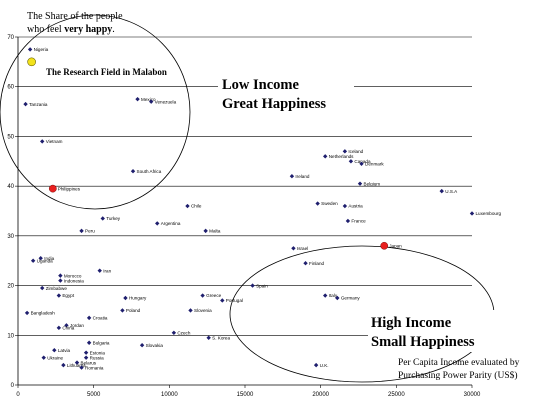  I want to click on point-label-denmark: Denmark, so click(374, 163).